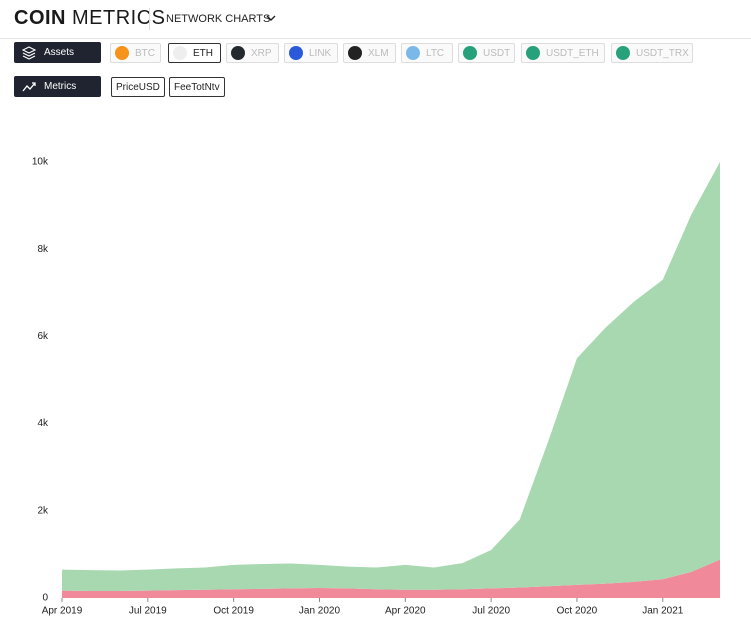  I want to click on label: LTC, so click(435, 53).